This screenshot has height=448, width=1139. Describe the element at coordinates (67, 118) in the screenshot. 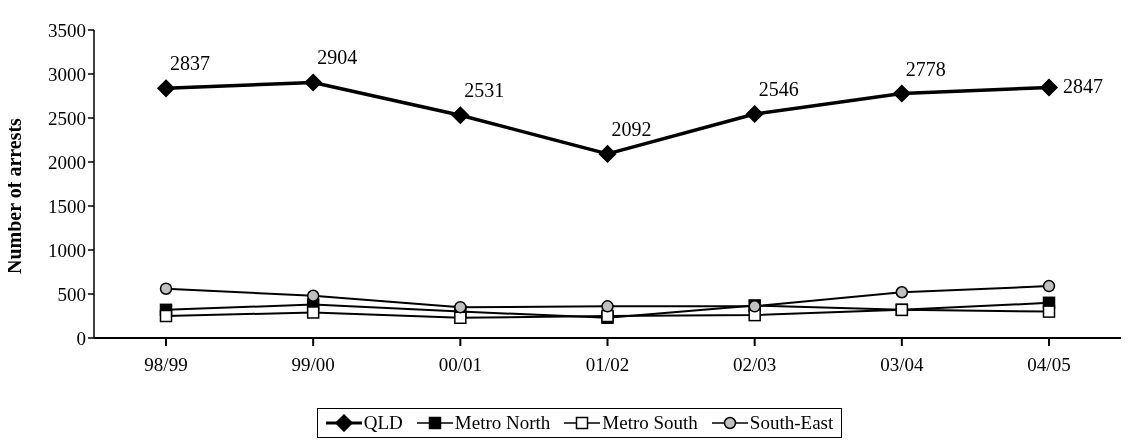

I see `y-tick-label: 2500` at that location.